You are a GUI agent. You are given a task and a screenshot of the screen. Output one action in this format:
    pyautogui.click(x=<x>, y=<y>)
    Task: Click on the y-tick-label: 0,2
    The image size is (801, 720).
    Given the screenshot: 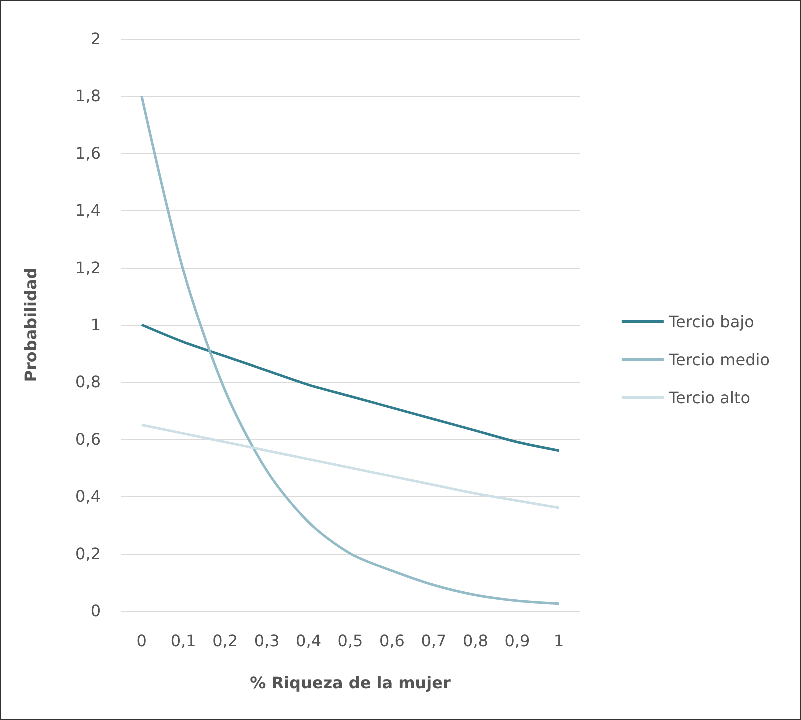 What is the action you would take?
    pyautogui.click(x=88, y=554)
    